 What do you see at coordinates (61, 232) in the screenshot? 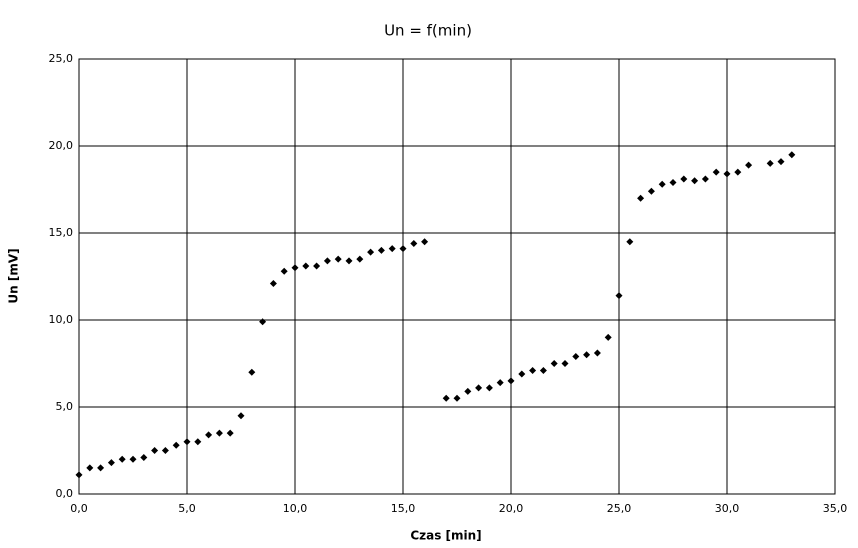
I see `y-tick-label: 15,0` at bounding box center [61, 232].